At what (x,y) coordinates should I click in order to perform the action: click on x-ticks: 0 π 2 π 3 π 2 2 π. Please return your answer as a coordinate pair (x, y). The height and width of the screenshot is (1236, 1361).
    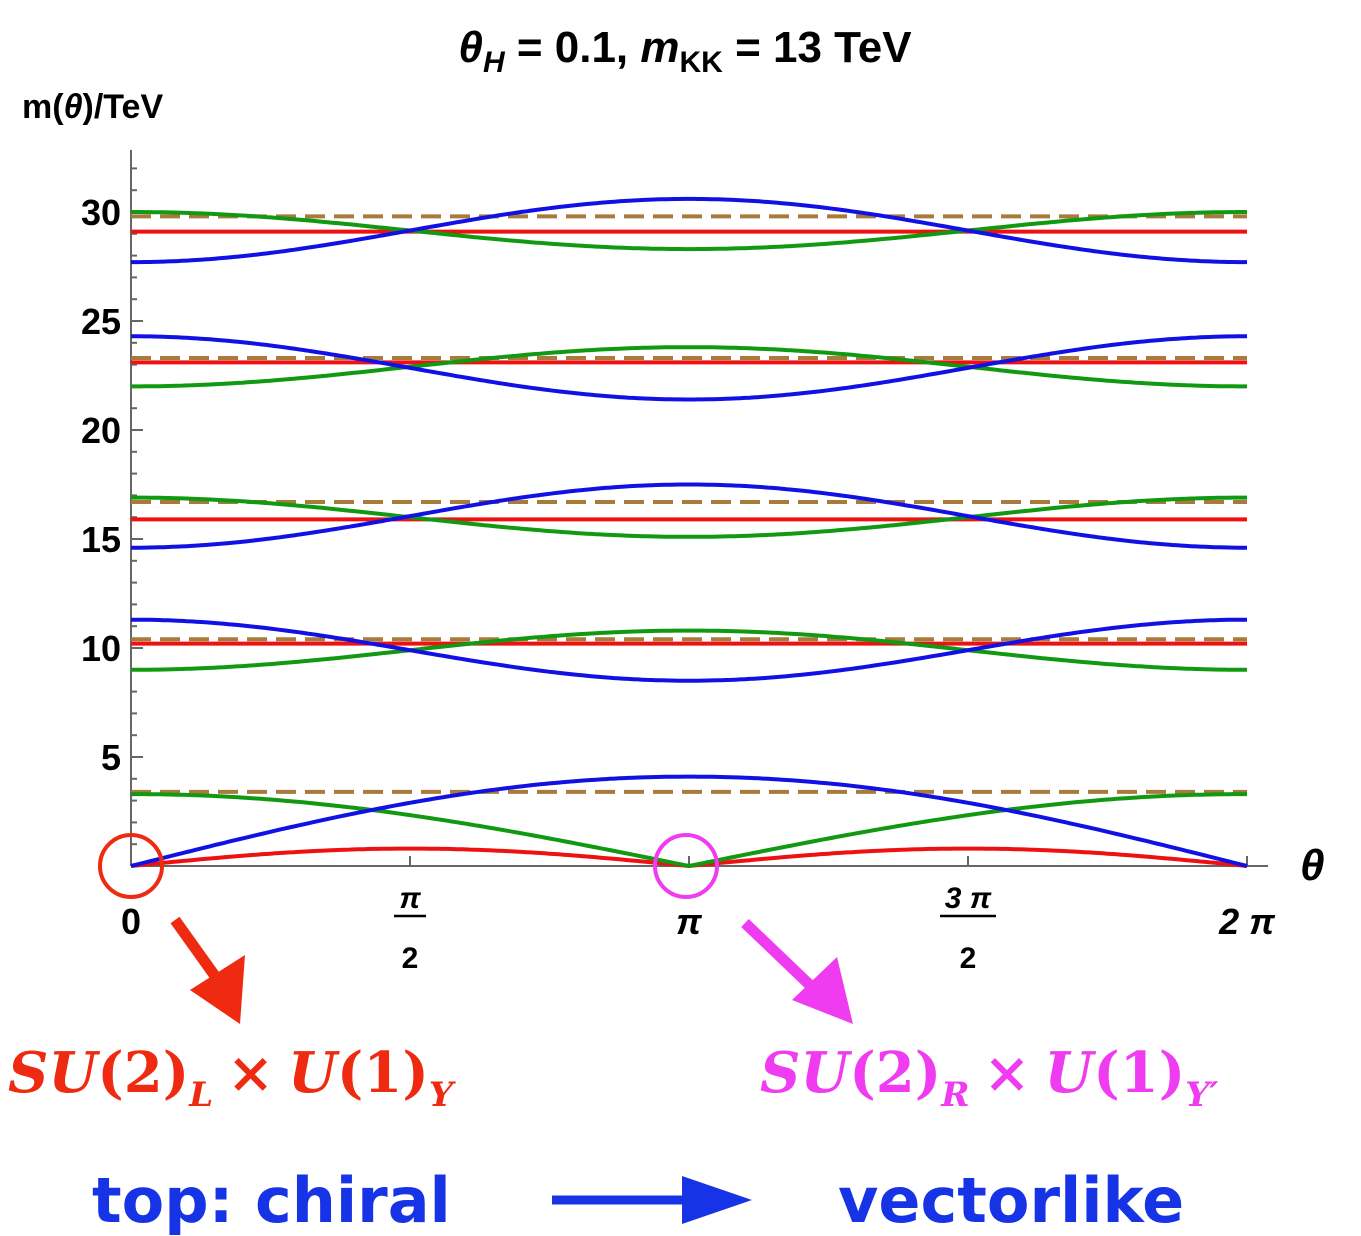
    Looking at the image, I should click on (698, 915).